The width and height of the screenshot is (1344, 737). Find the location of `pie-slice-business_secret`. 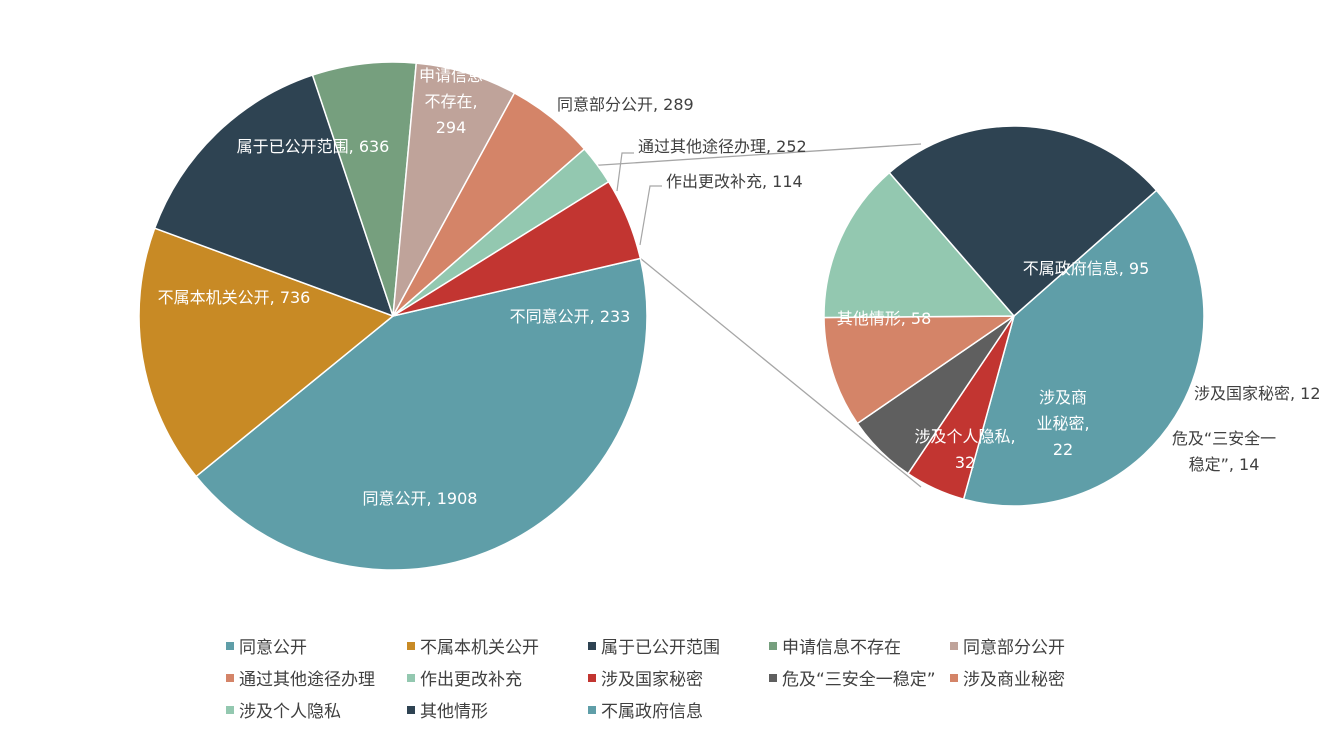

pie-slice-business_secret is located at coordinates (919, 370).